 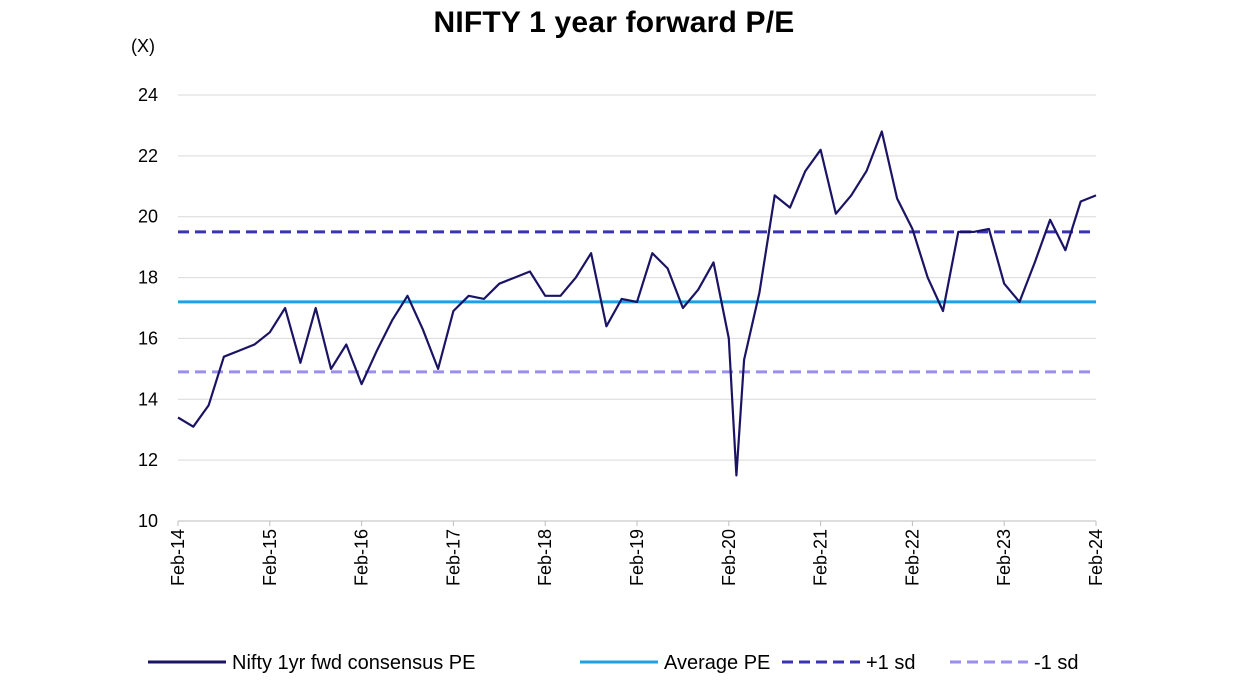 I want to click on y-tick-label-18: 18, so click(x=148, y=278).